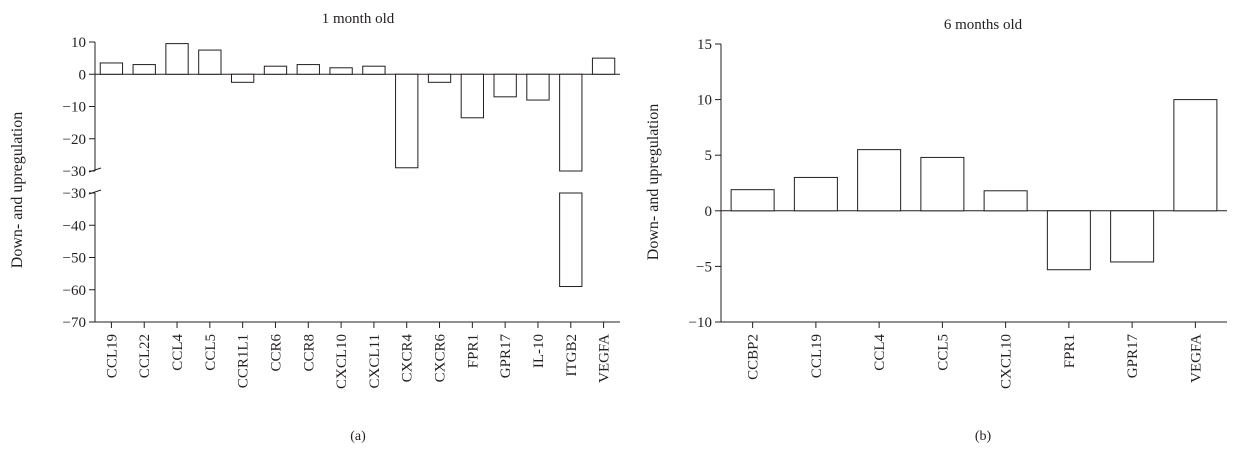  What do you see at coordinates (506, 356) in the screenshot?
I see `panel-a-category-label: GPR17` at bounding box center [506, 356].